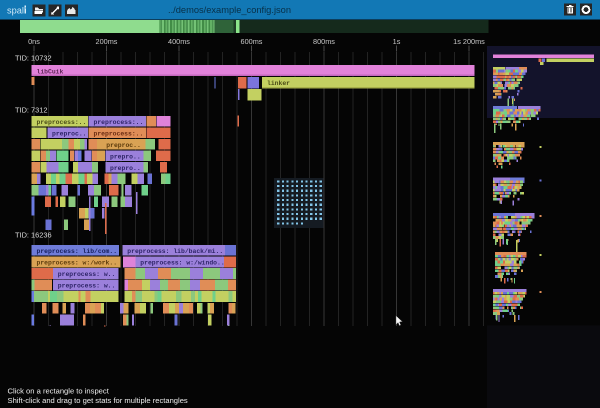 The height and width of the screenshot is (408, 600). What do you see at coordinates (34, 41) in the screenshot?
I see `svg-text: 0ns` at bounding box center [34, 41].